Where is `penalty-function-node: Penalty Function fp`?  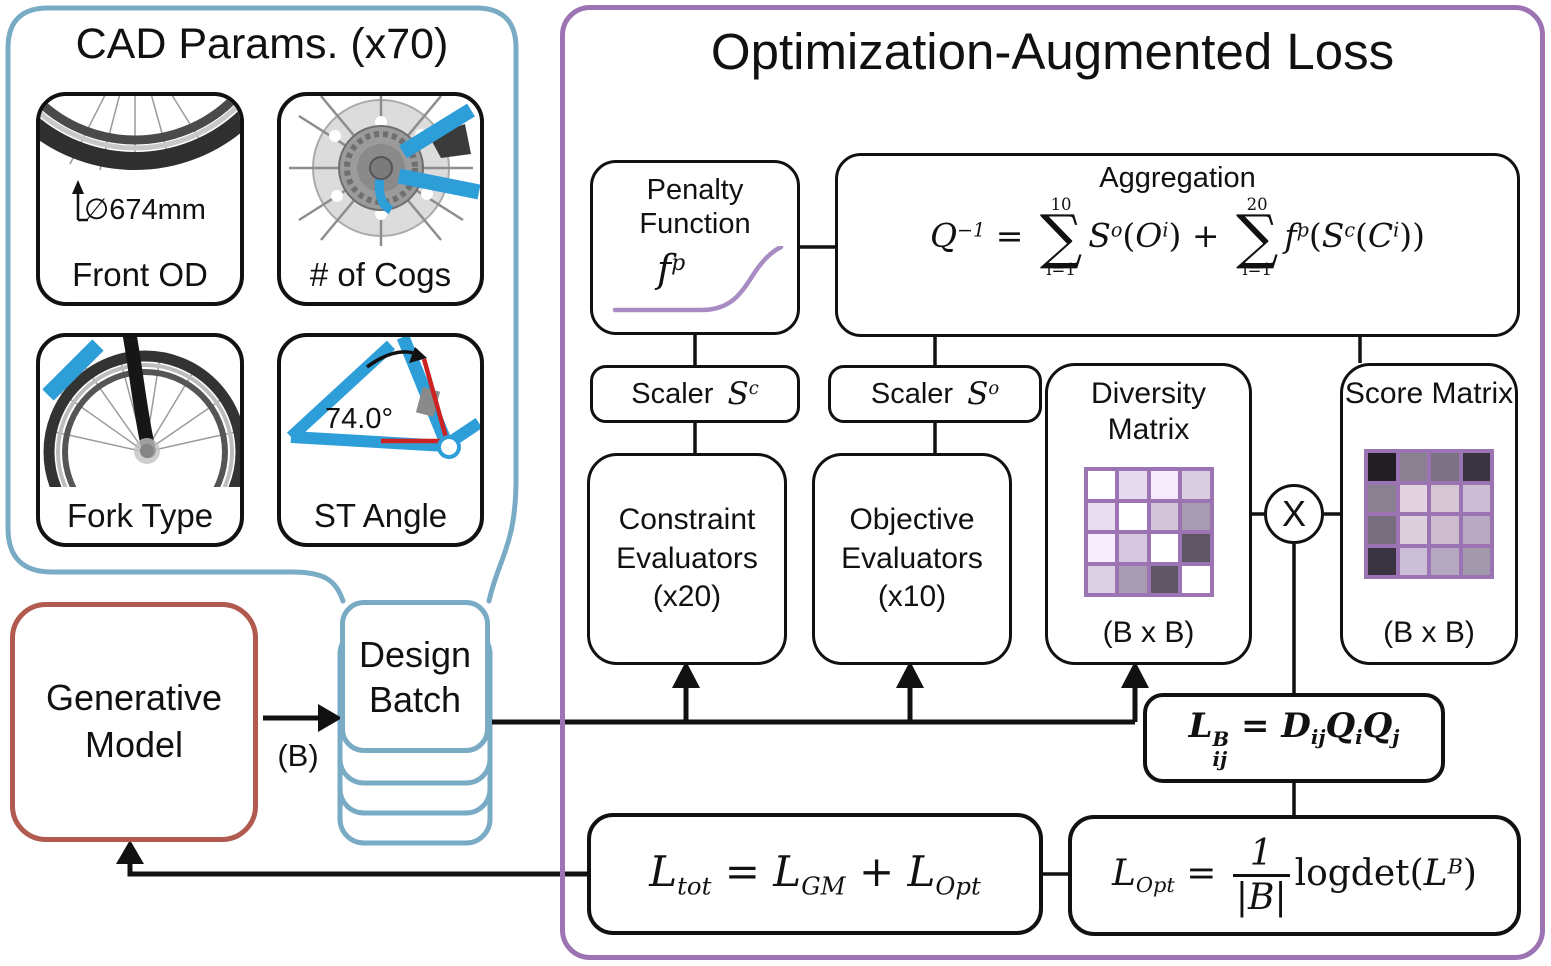 penalty-function-node: Penalty Function fp is located at coordinates (695, 247).